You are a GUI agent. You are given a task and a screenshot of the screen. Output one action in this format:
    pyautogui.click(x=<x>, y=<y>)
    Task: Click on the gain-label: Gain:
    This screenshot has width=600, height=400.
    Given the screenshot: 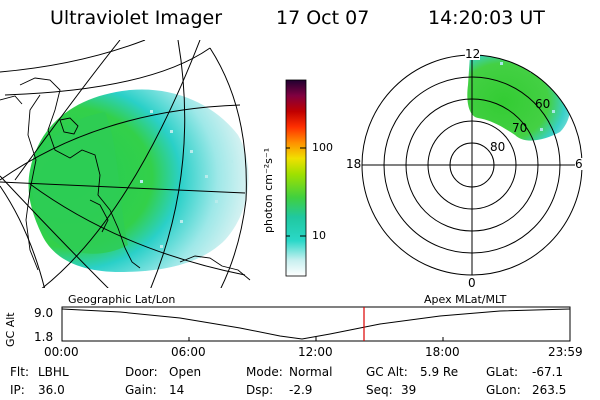 What is the action you would take?
    pyautogui.click(x=141, y=390)
    